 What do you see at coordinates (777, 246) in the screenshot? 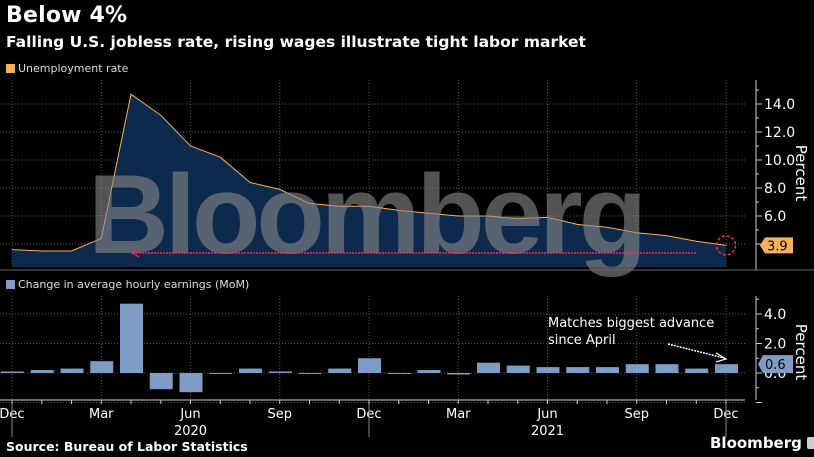
I see `svg-text: 3.9` at bounding box center [777, 246].